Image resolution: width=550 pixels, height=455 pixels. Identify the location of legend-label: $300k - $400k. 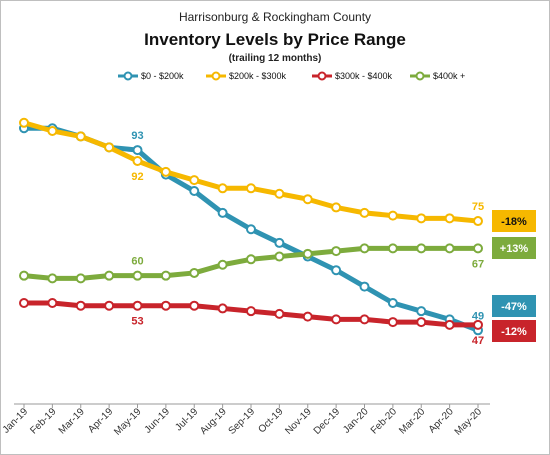
(364, 76).